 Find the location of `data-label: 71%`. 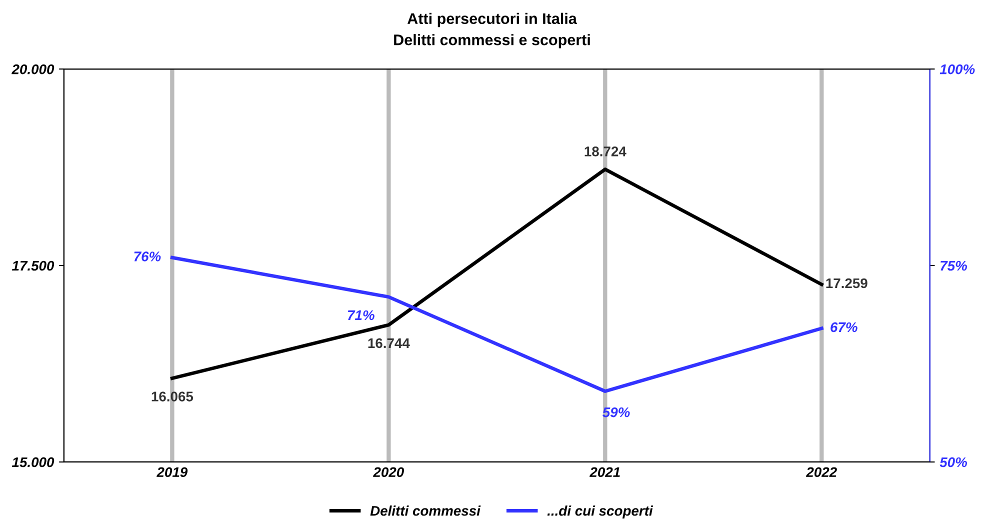

data-label: 71% is located at coordinates (361, 315).